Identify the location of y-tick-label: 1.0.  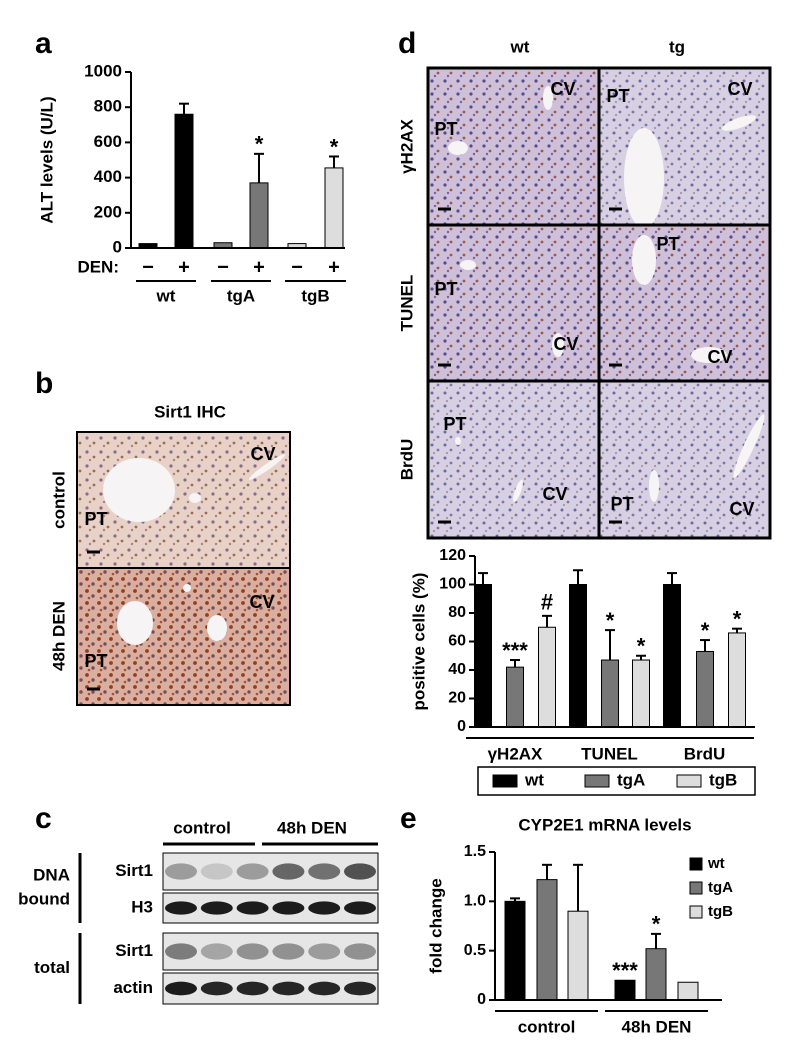
(475, 901).